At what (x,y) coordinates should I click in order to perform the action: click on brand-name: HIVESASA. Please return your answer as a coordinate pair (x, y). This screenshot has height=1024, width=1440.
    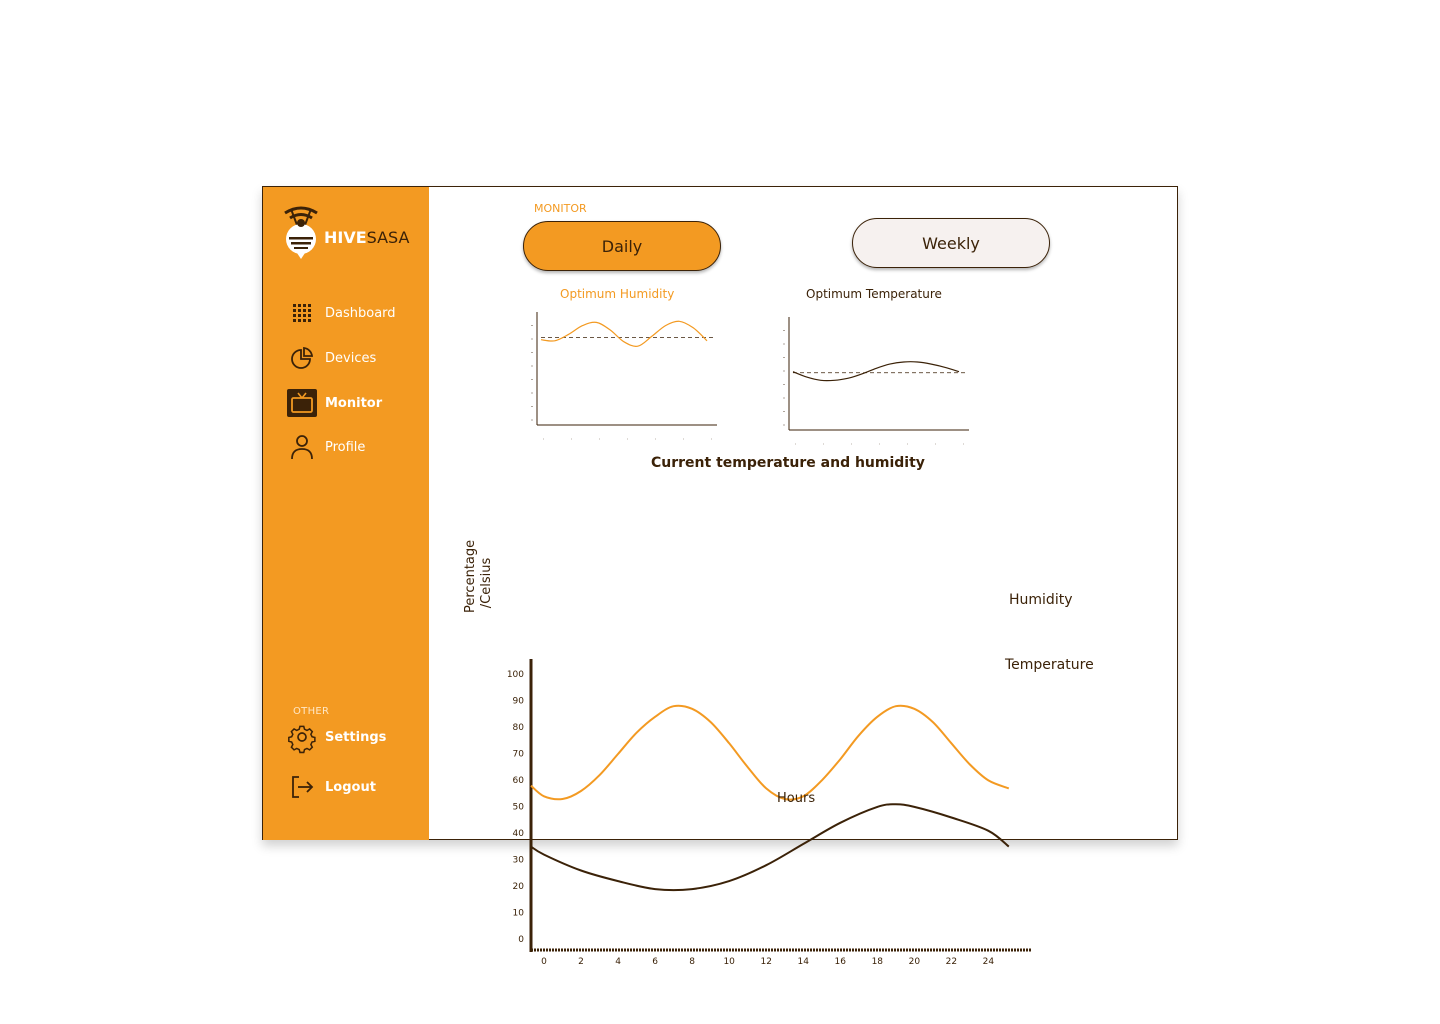
    Looking at the image, I should click on (366, 237).